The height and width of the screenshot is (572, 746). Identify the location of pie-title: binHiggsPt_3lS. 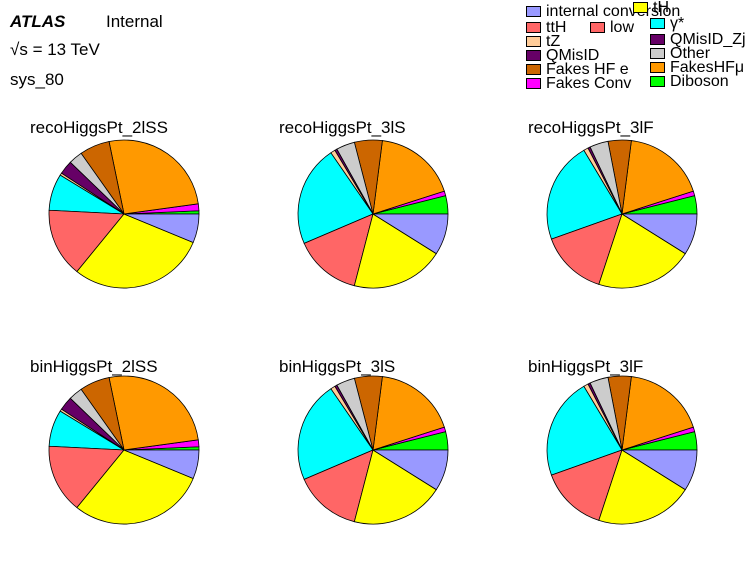
(337, 366).